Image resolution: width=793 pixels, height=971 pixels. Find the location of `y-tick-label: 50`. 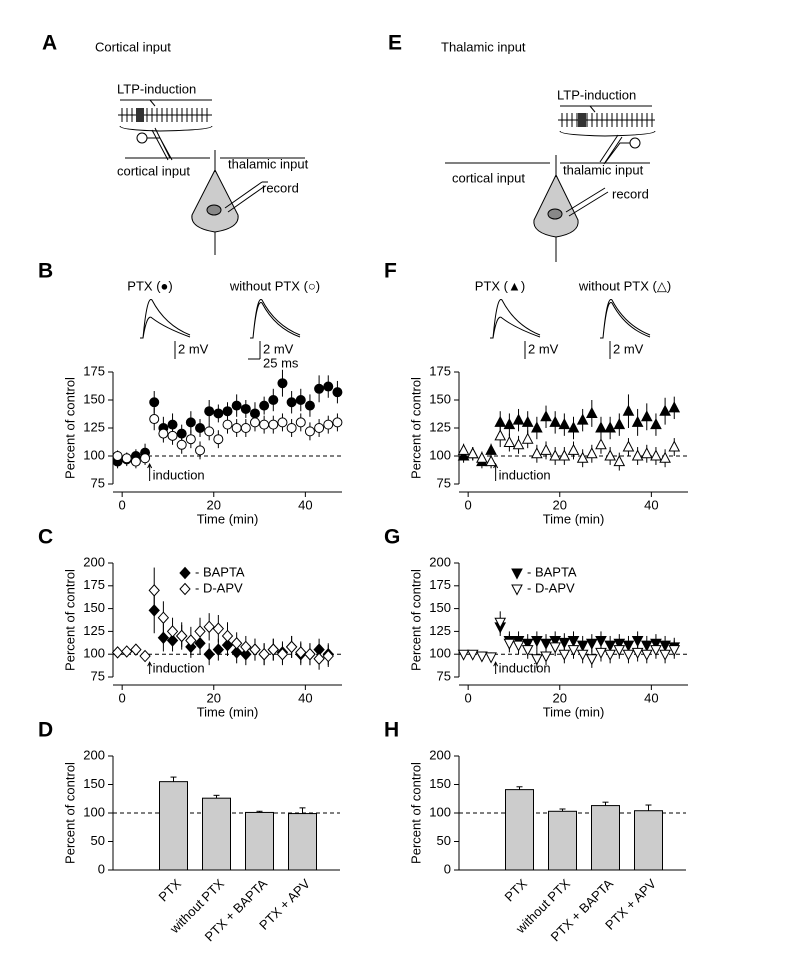

y-tick-label: 50 is located at coordinates (98, 840).